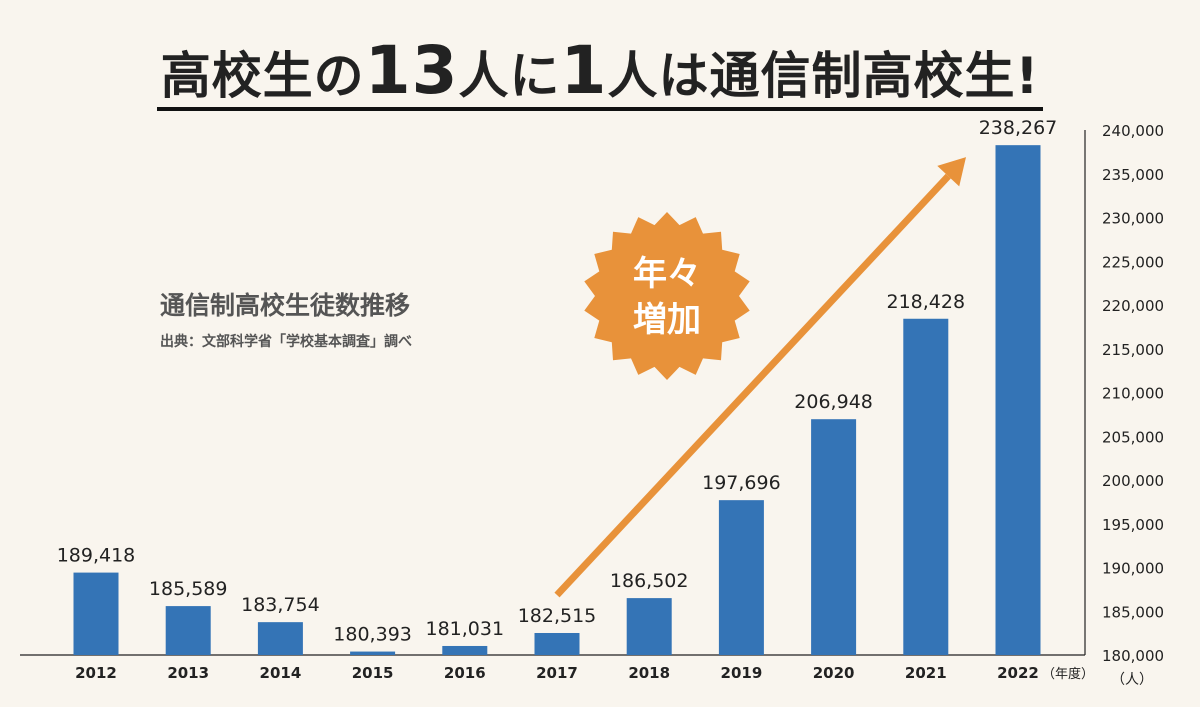  What do you see at coordinates (926, 302) in the screenshot?
I see `bar-value-label: 218,428` at bounding box center [926, 302].